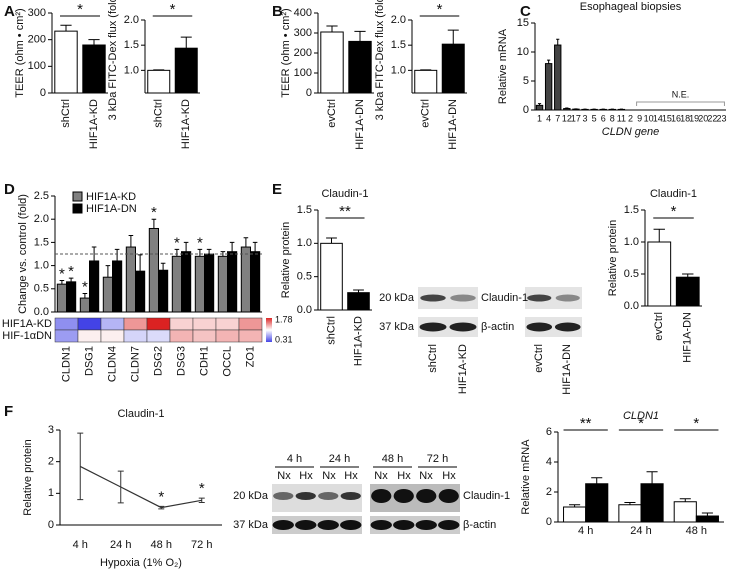 The height and width of the screenshot is (577, 732). Describe the element at coordinates (158, 361) in the screenshot. I see `x-tick-label: DSG2` at that location.